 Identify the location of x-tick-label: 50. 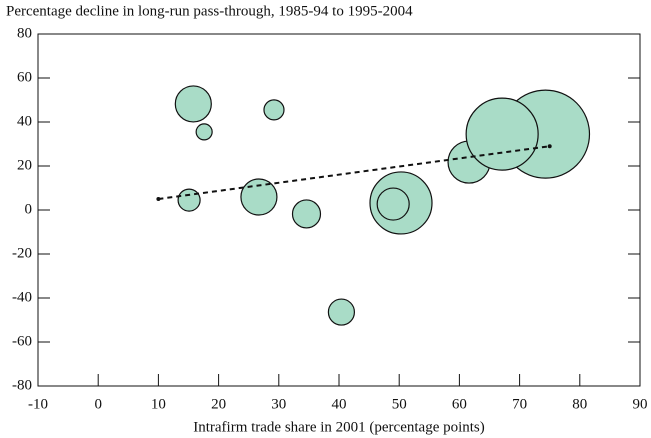
(399, 404).